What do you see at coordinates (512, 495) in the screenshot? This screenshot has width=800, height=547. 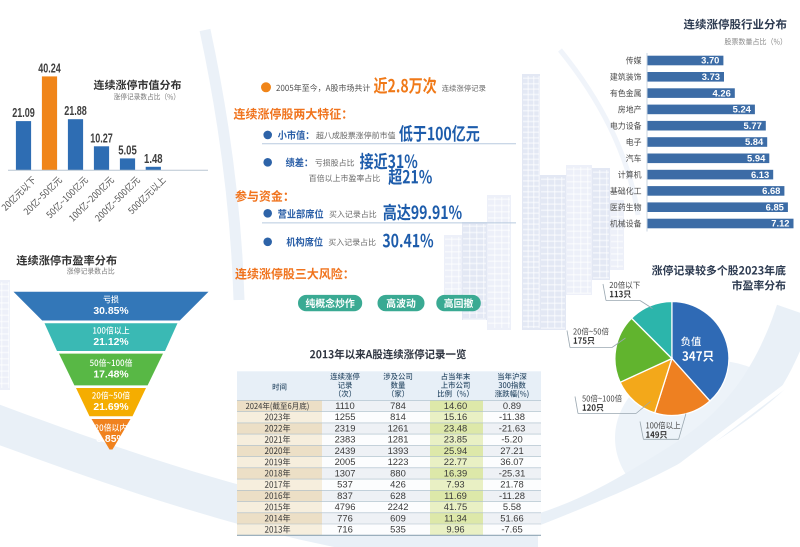 I see `svg-text: -11.28` at bounding box center [512, 495].